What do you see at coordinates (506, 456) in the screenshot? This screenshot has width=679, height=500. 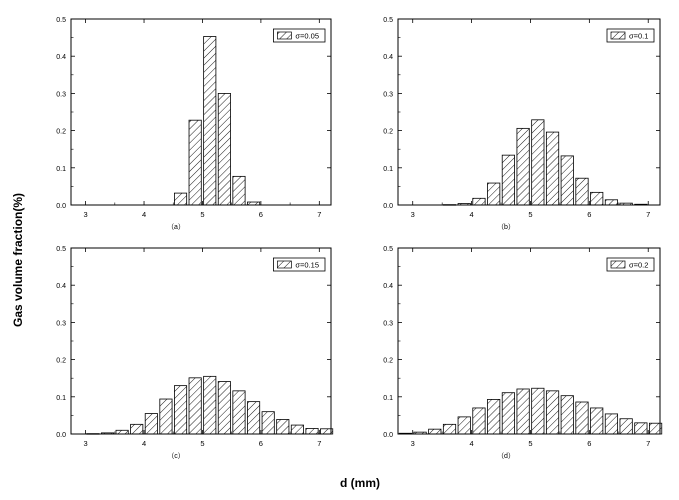 I see `subplot-caption: （d）` at bounding box center [506, 456].